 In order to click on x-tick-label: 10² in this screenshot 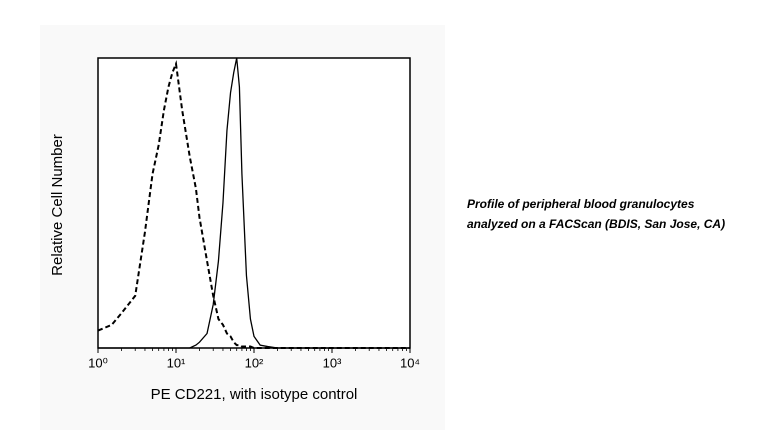, I will do `click(254, 362)`.